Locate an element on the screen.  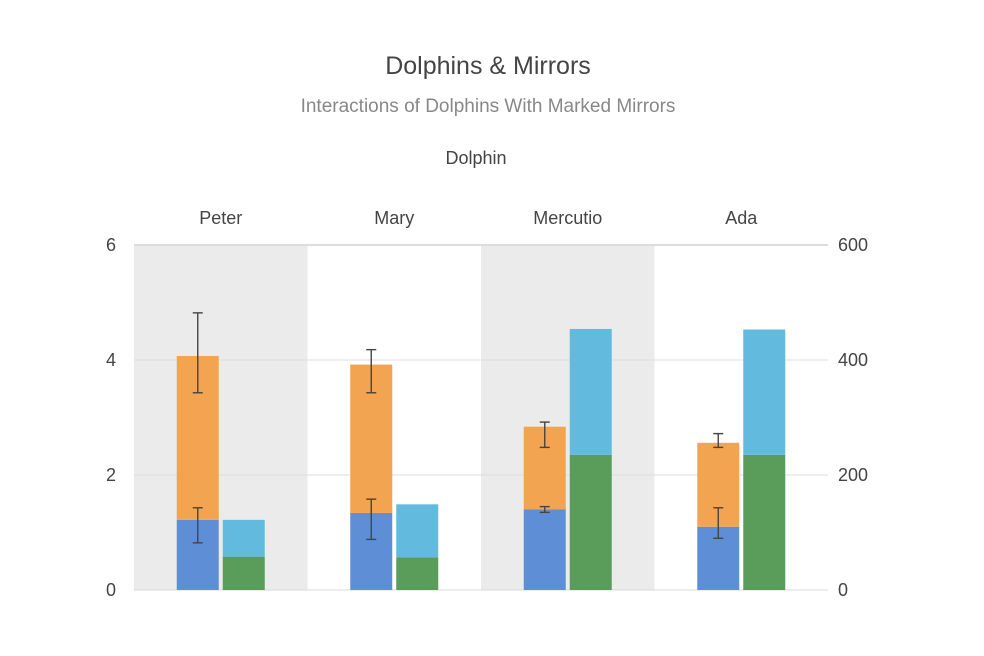
category-label: Mercutio is located at coordinates (567, 218).